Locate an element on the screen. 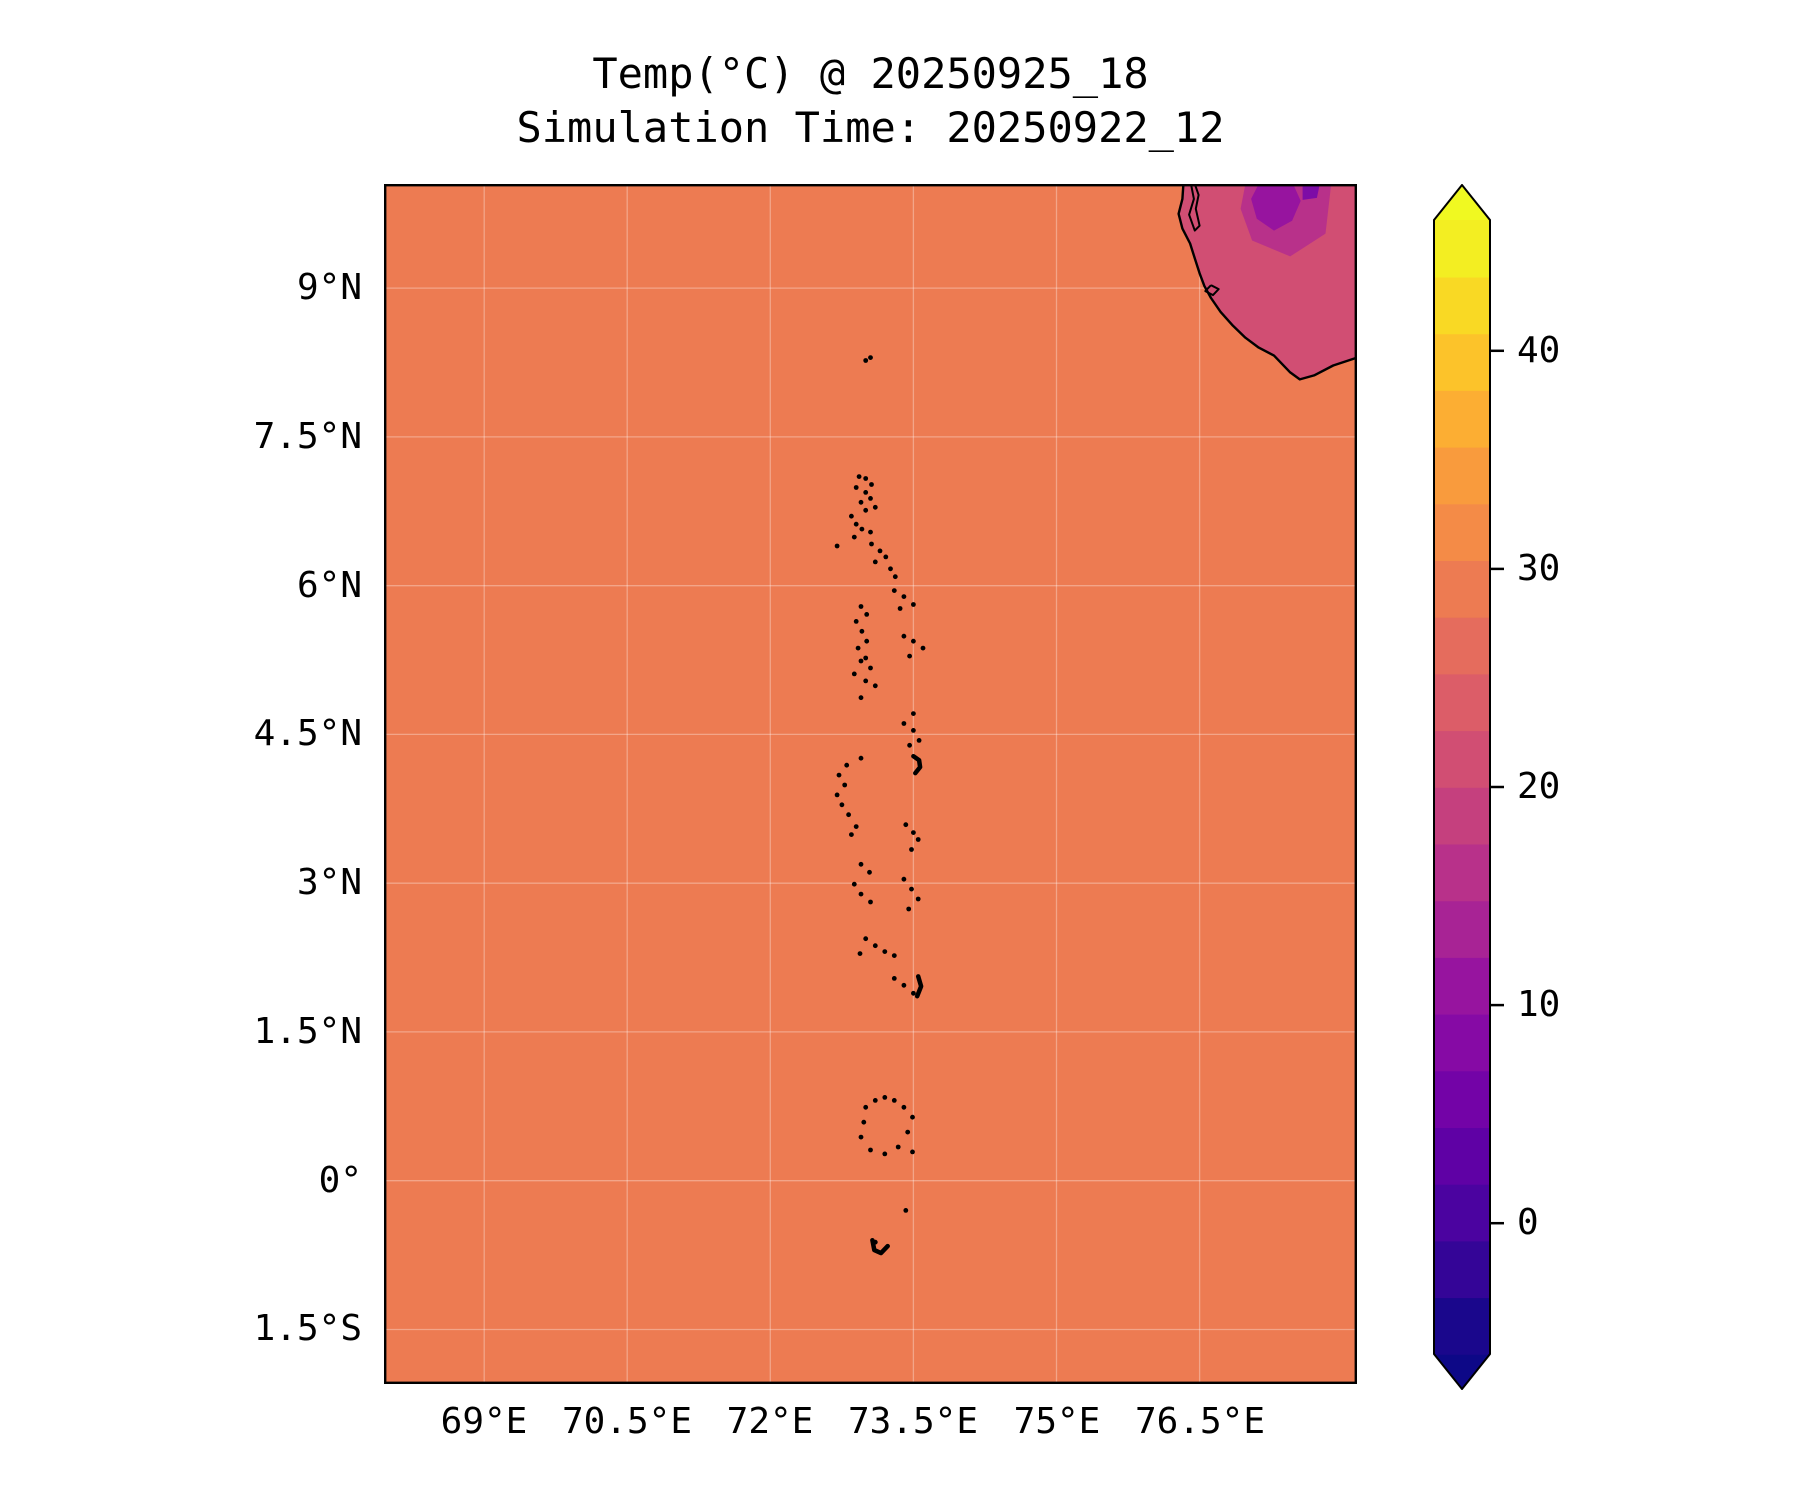 This screenshot has width=1800, height=1500. x-tick-label: 69°E is located at coordinates (484, 1421).